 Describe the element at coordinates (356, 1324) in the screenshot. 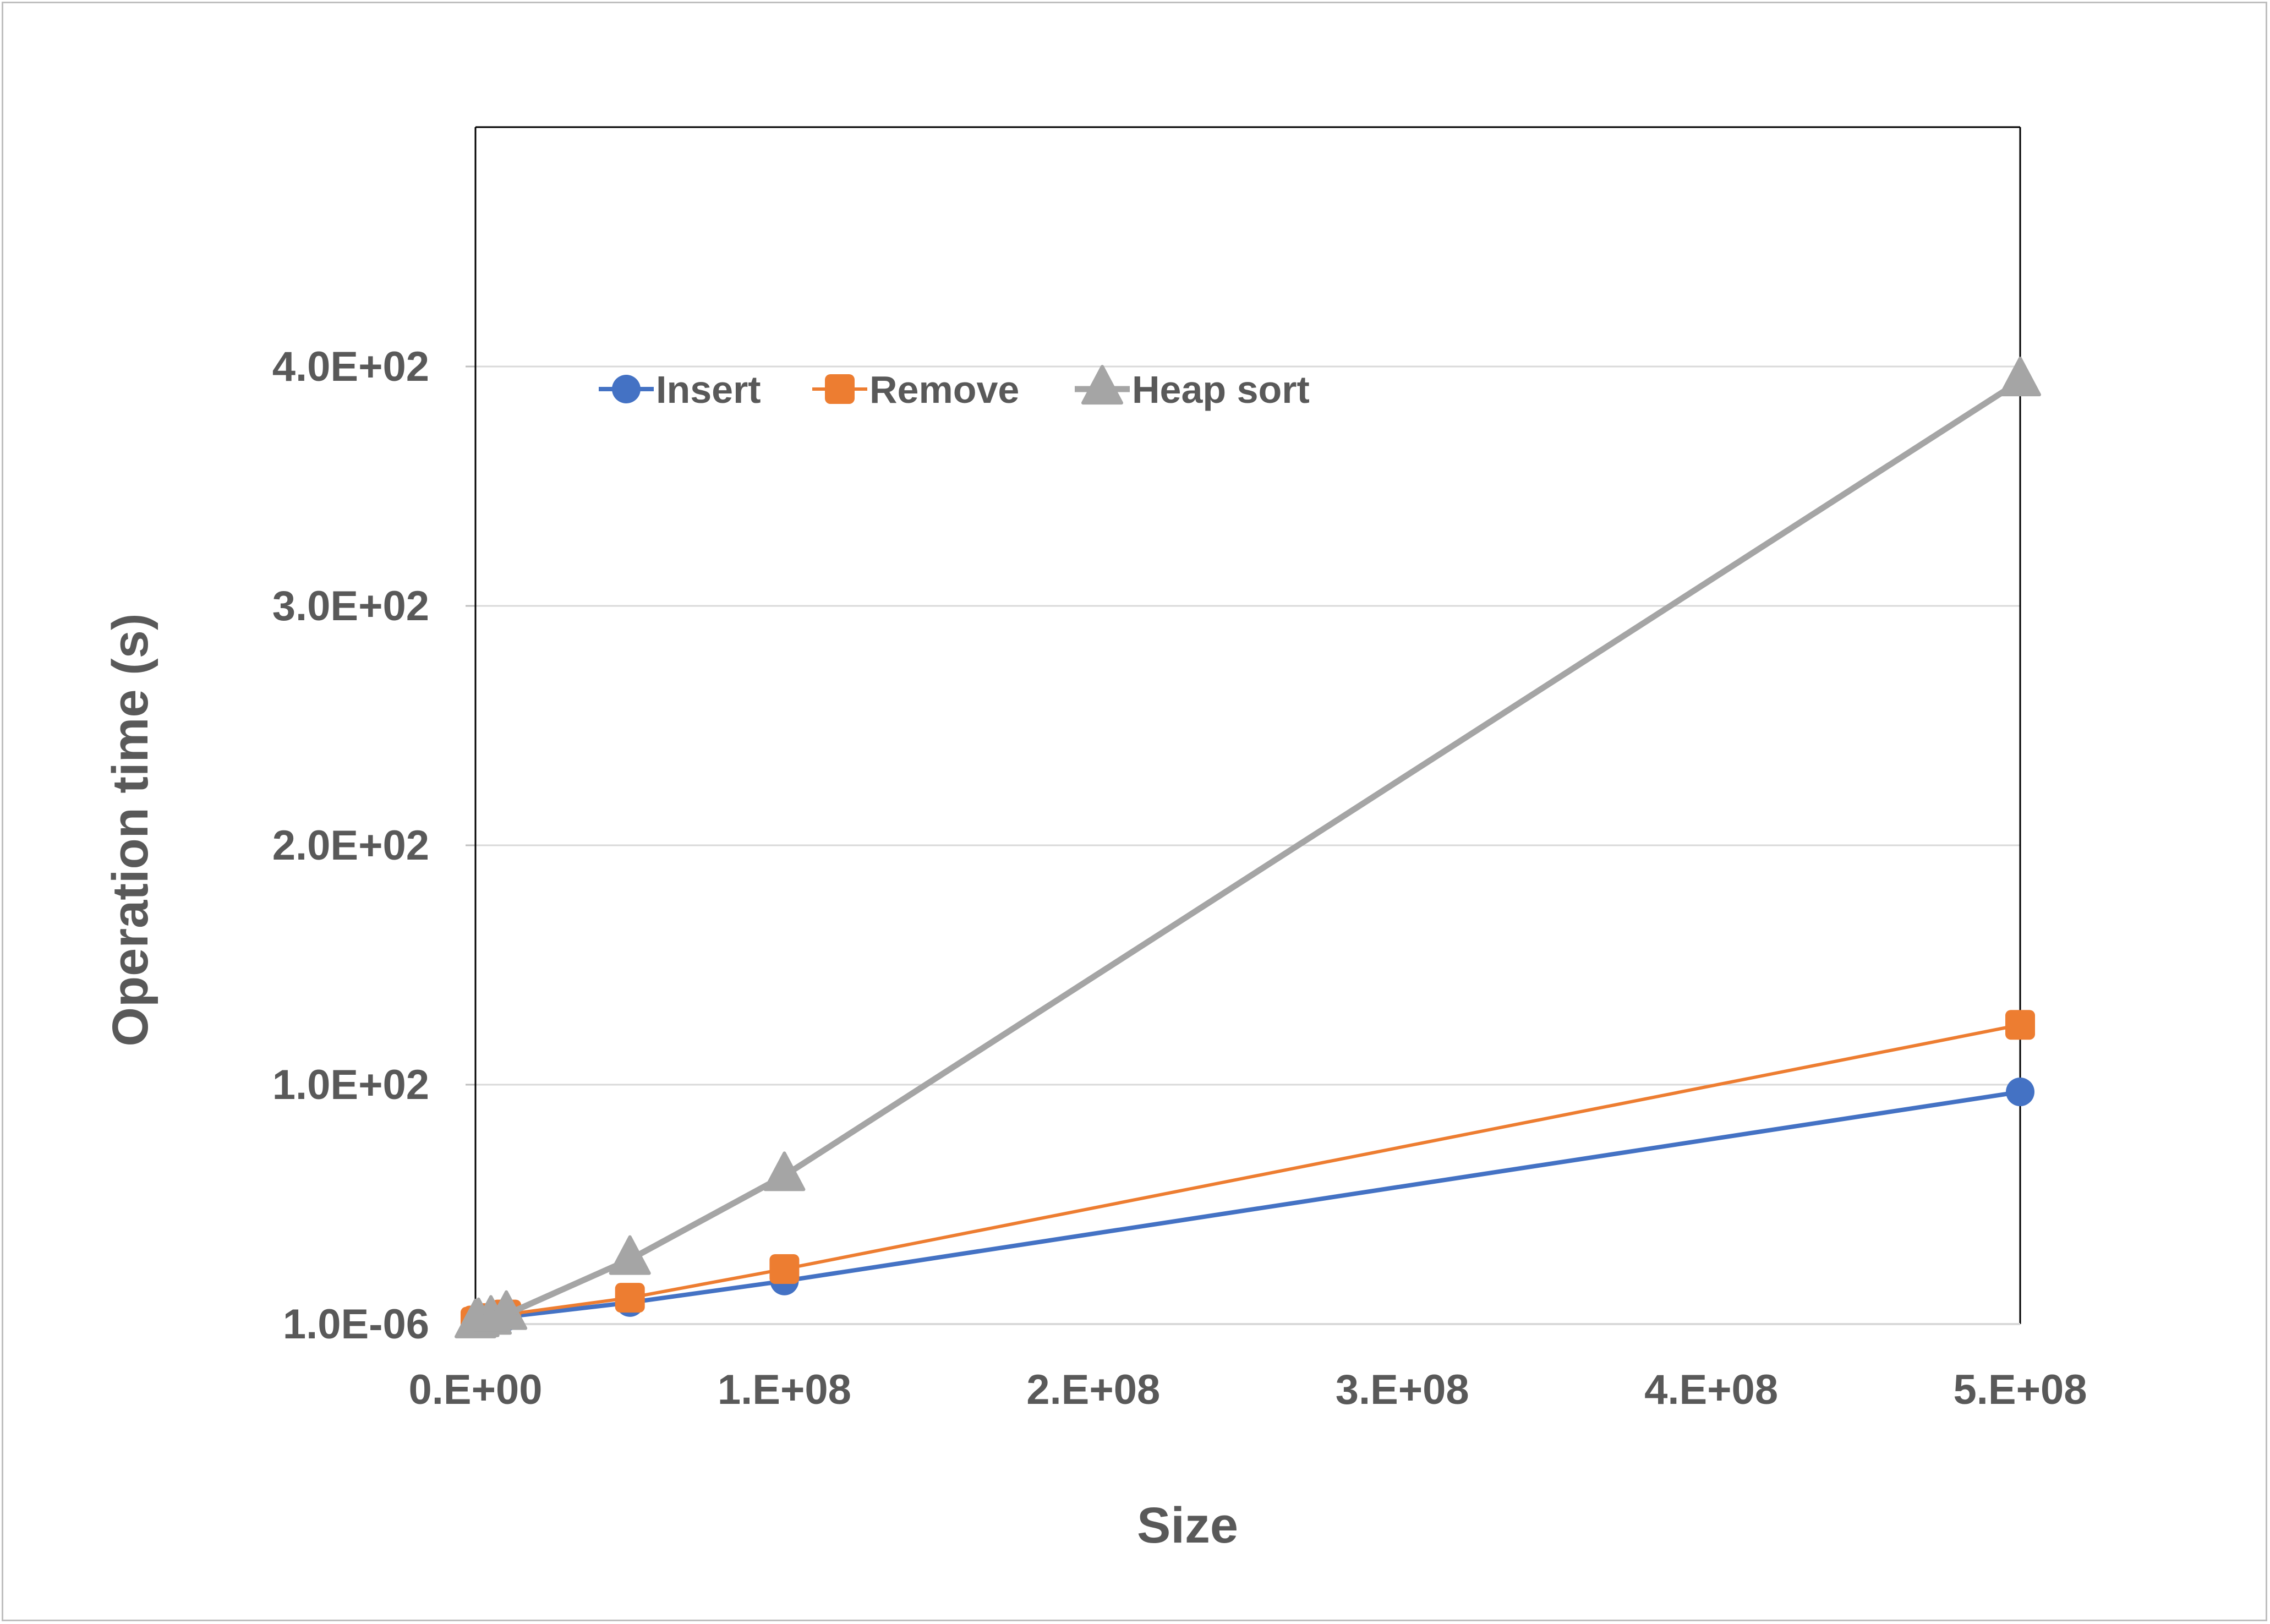

I see `y-tick-label-0: 1.0E-06` at that location.